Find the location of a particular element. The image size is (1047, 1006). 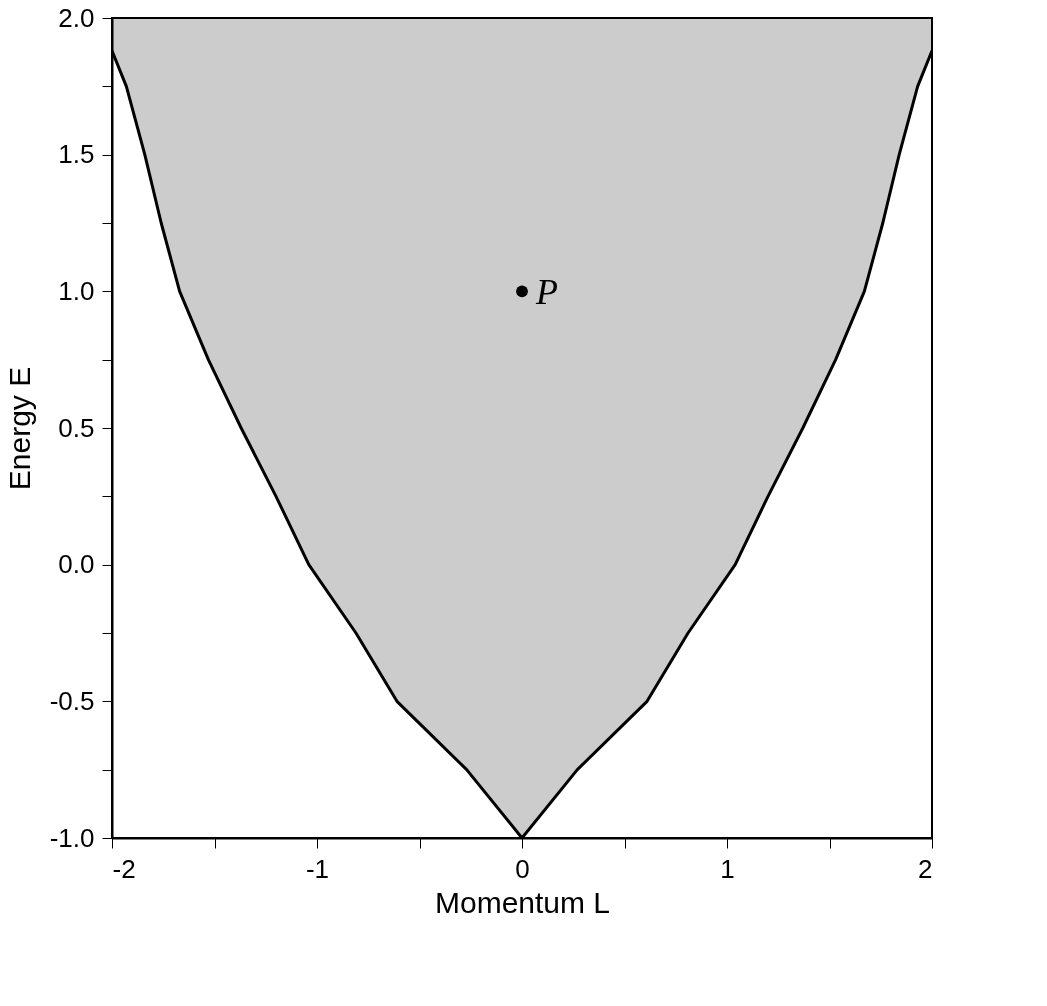

y-axis-title: Energy E is located at coordinates (19, 428).